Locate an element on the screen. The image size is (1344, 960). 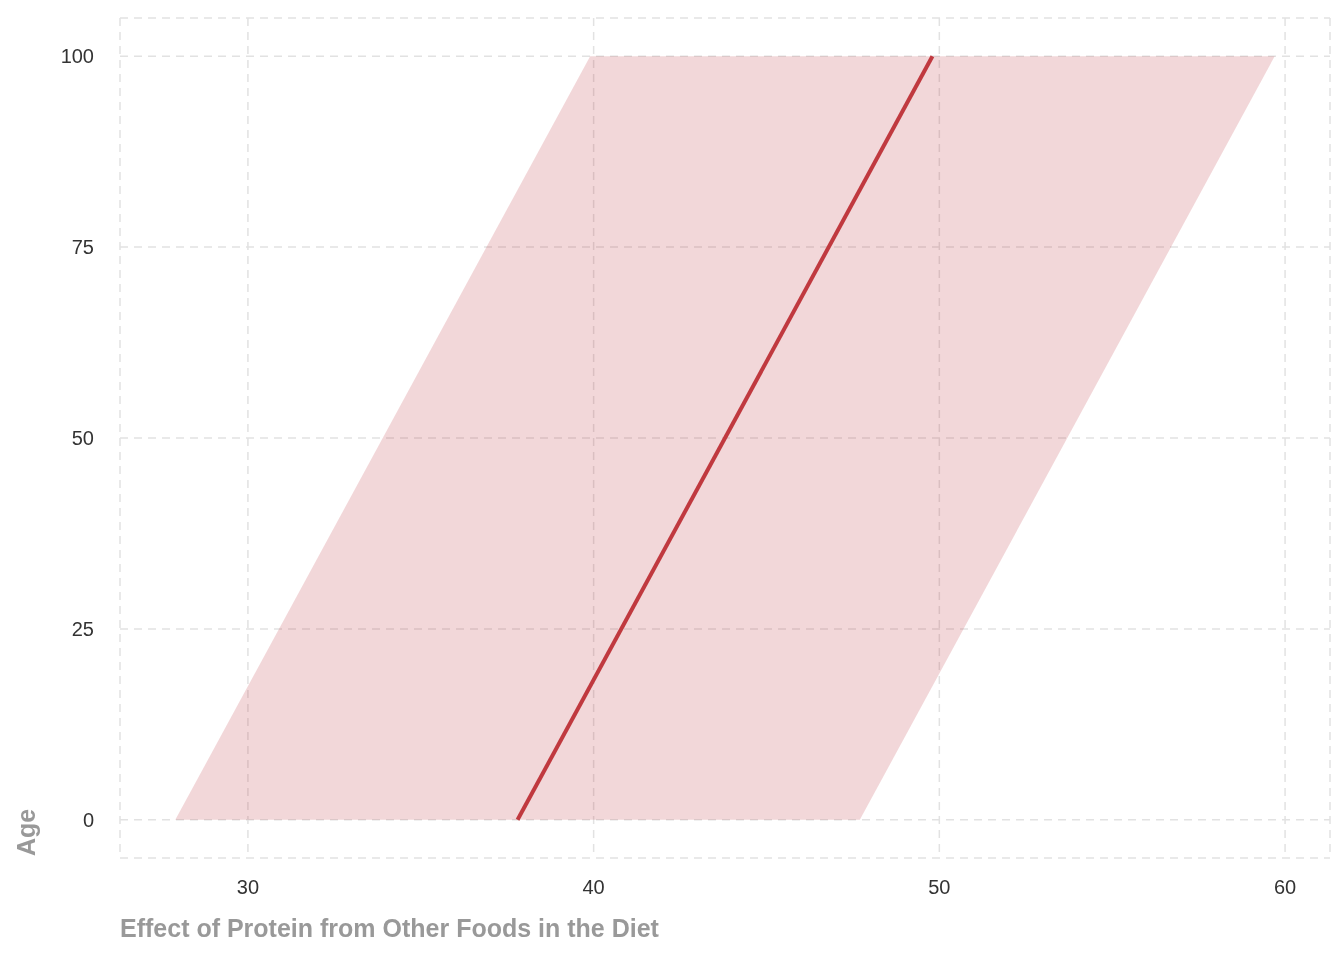
x-axis-title: Effect of Protein from Other Foods in the Diet is located at coordinates (389, 928).